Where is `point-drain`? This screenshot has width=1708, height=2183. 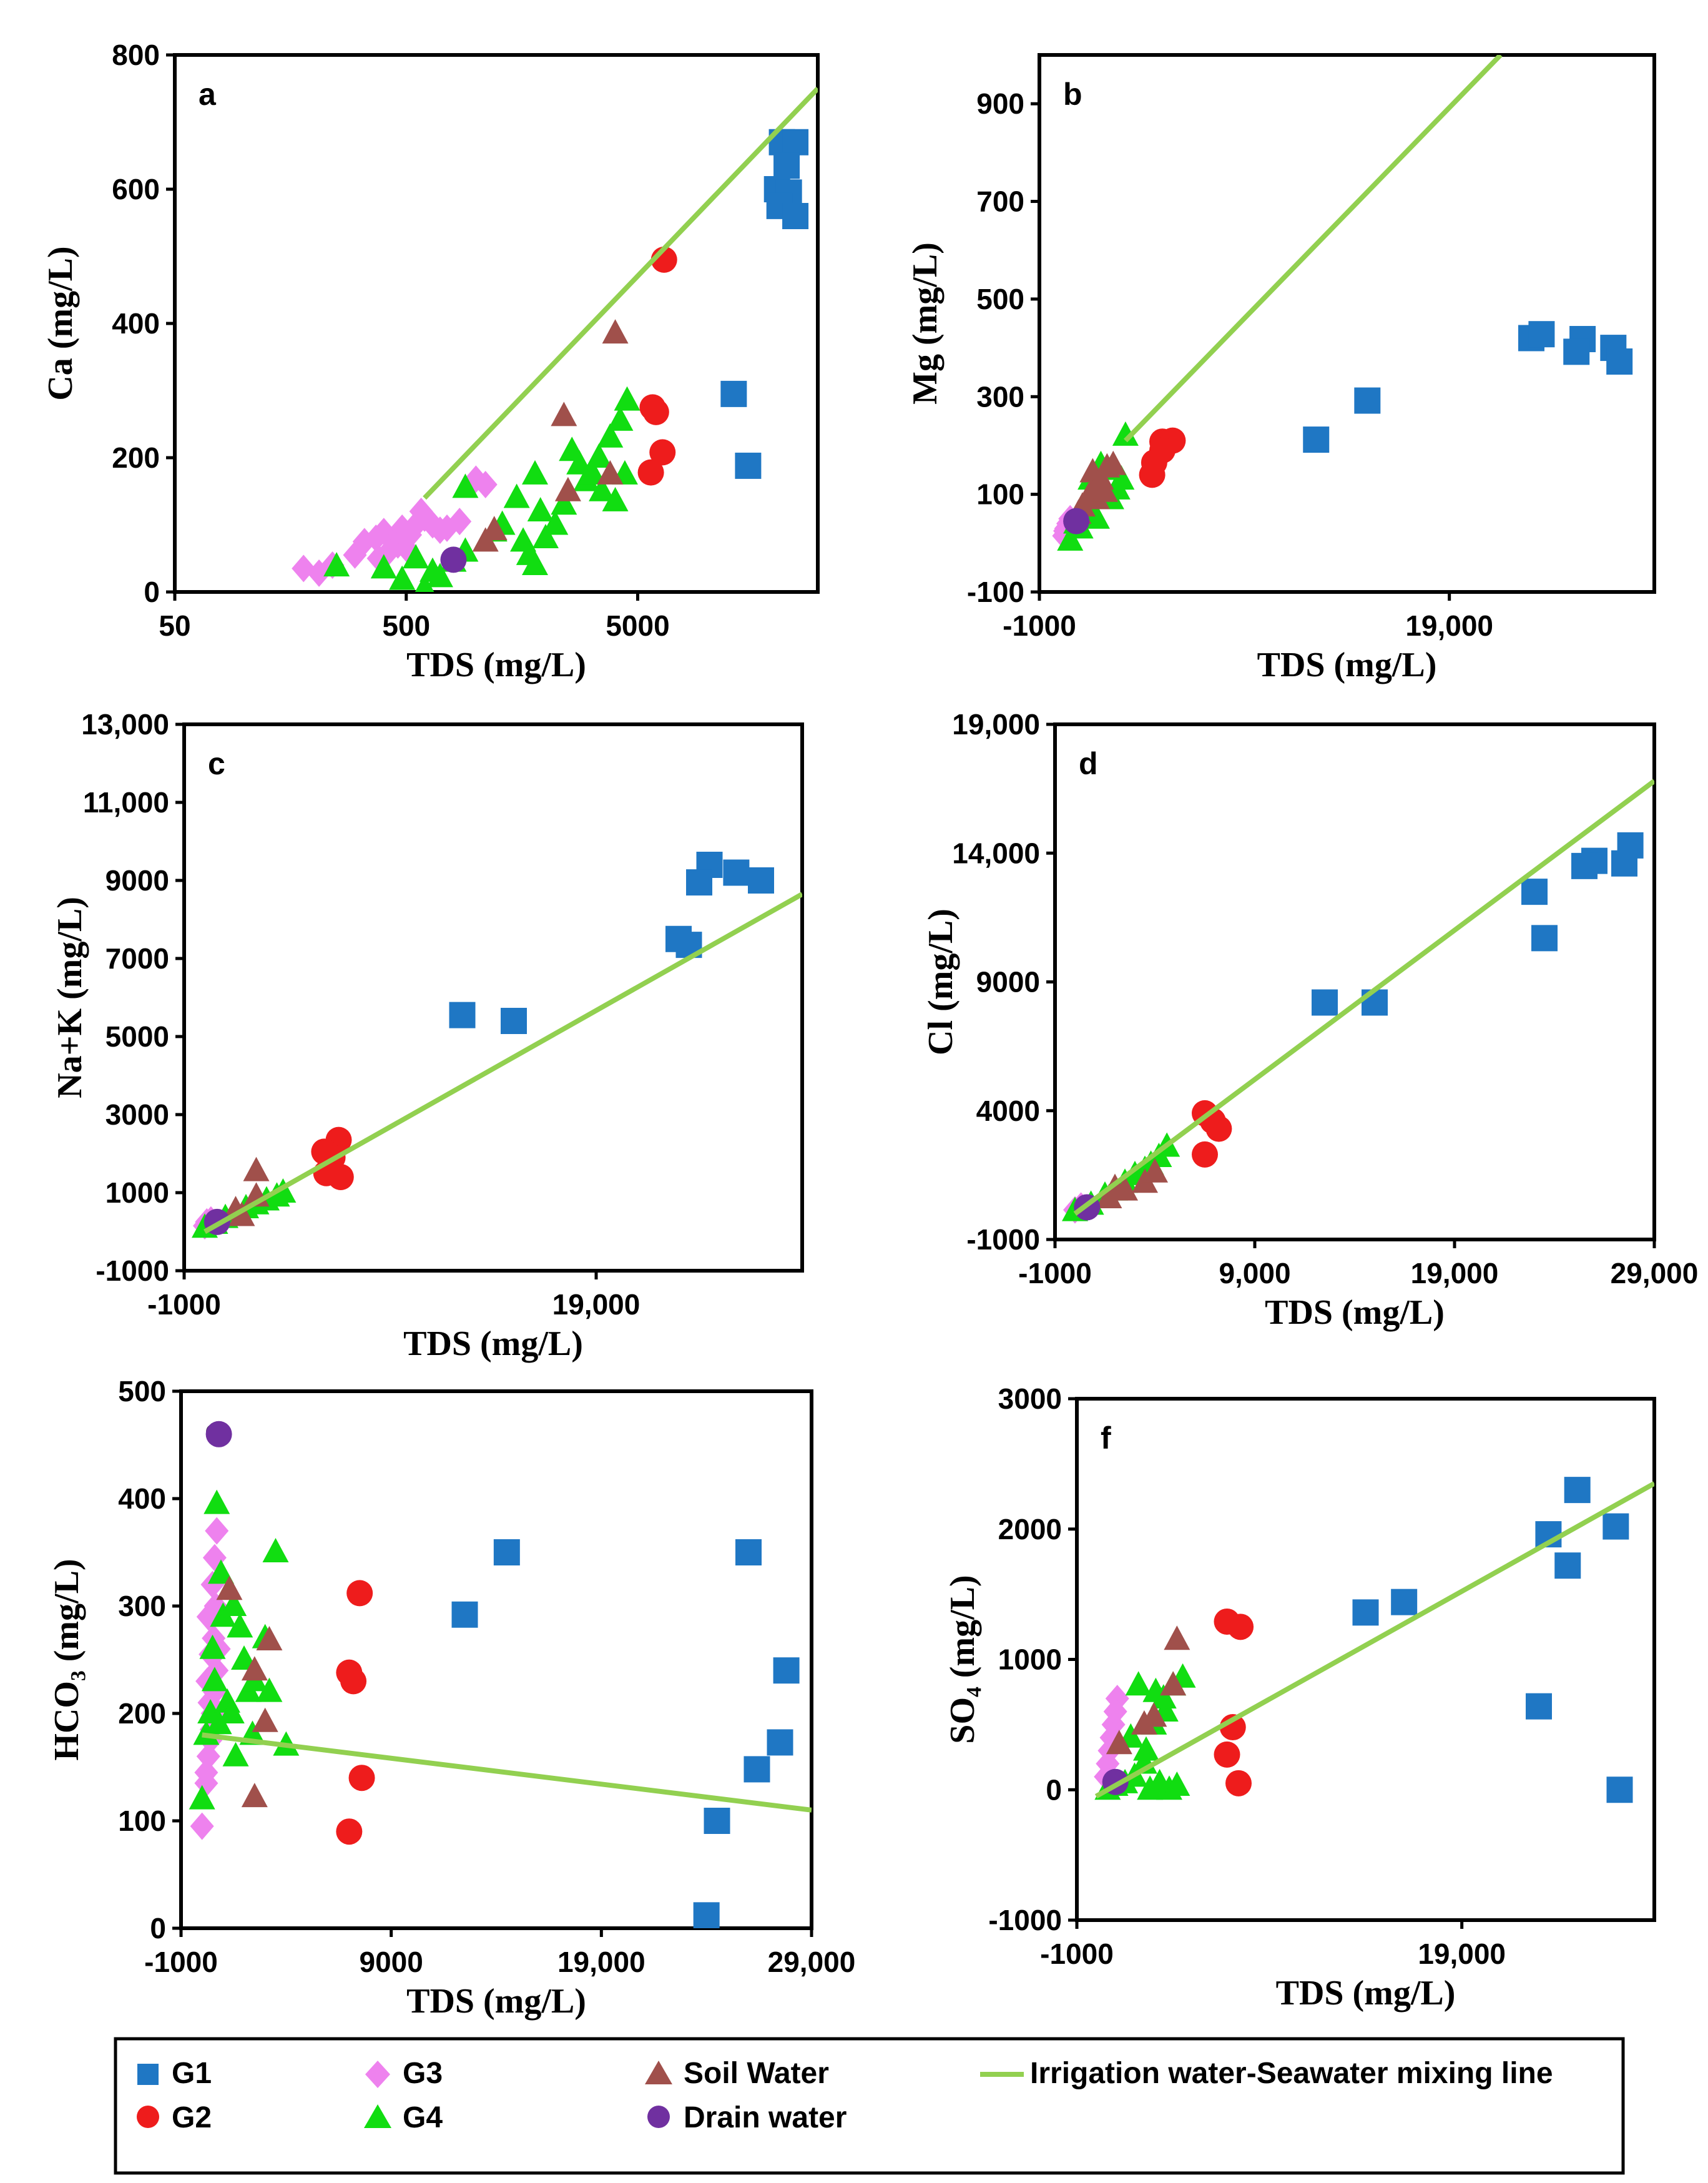 point-drain is located at coordinates (453, 559).